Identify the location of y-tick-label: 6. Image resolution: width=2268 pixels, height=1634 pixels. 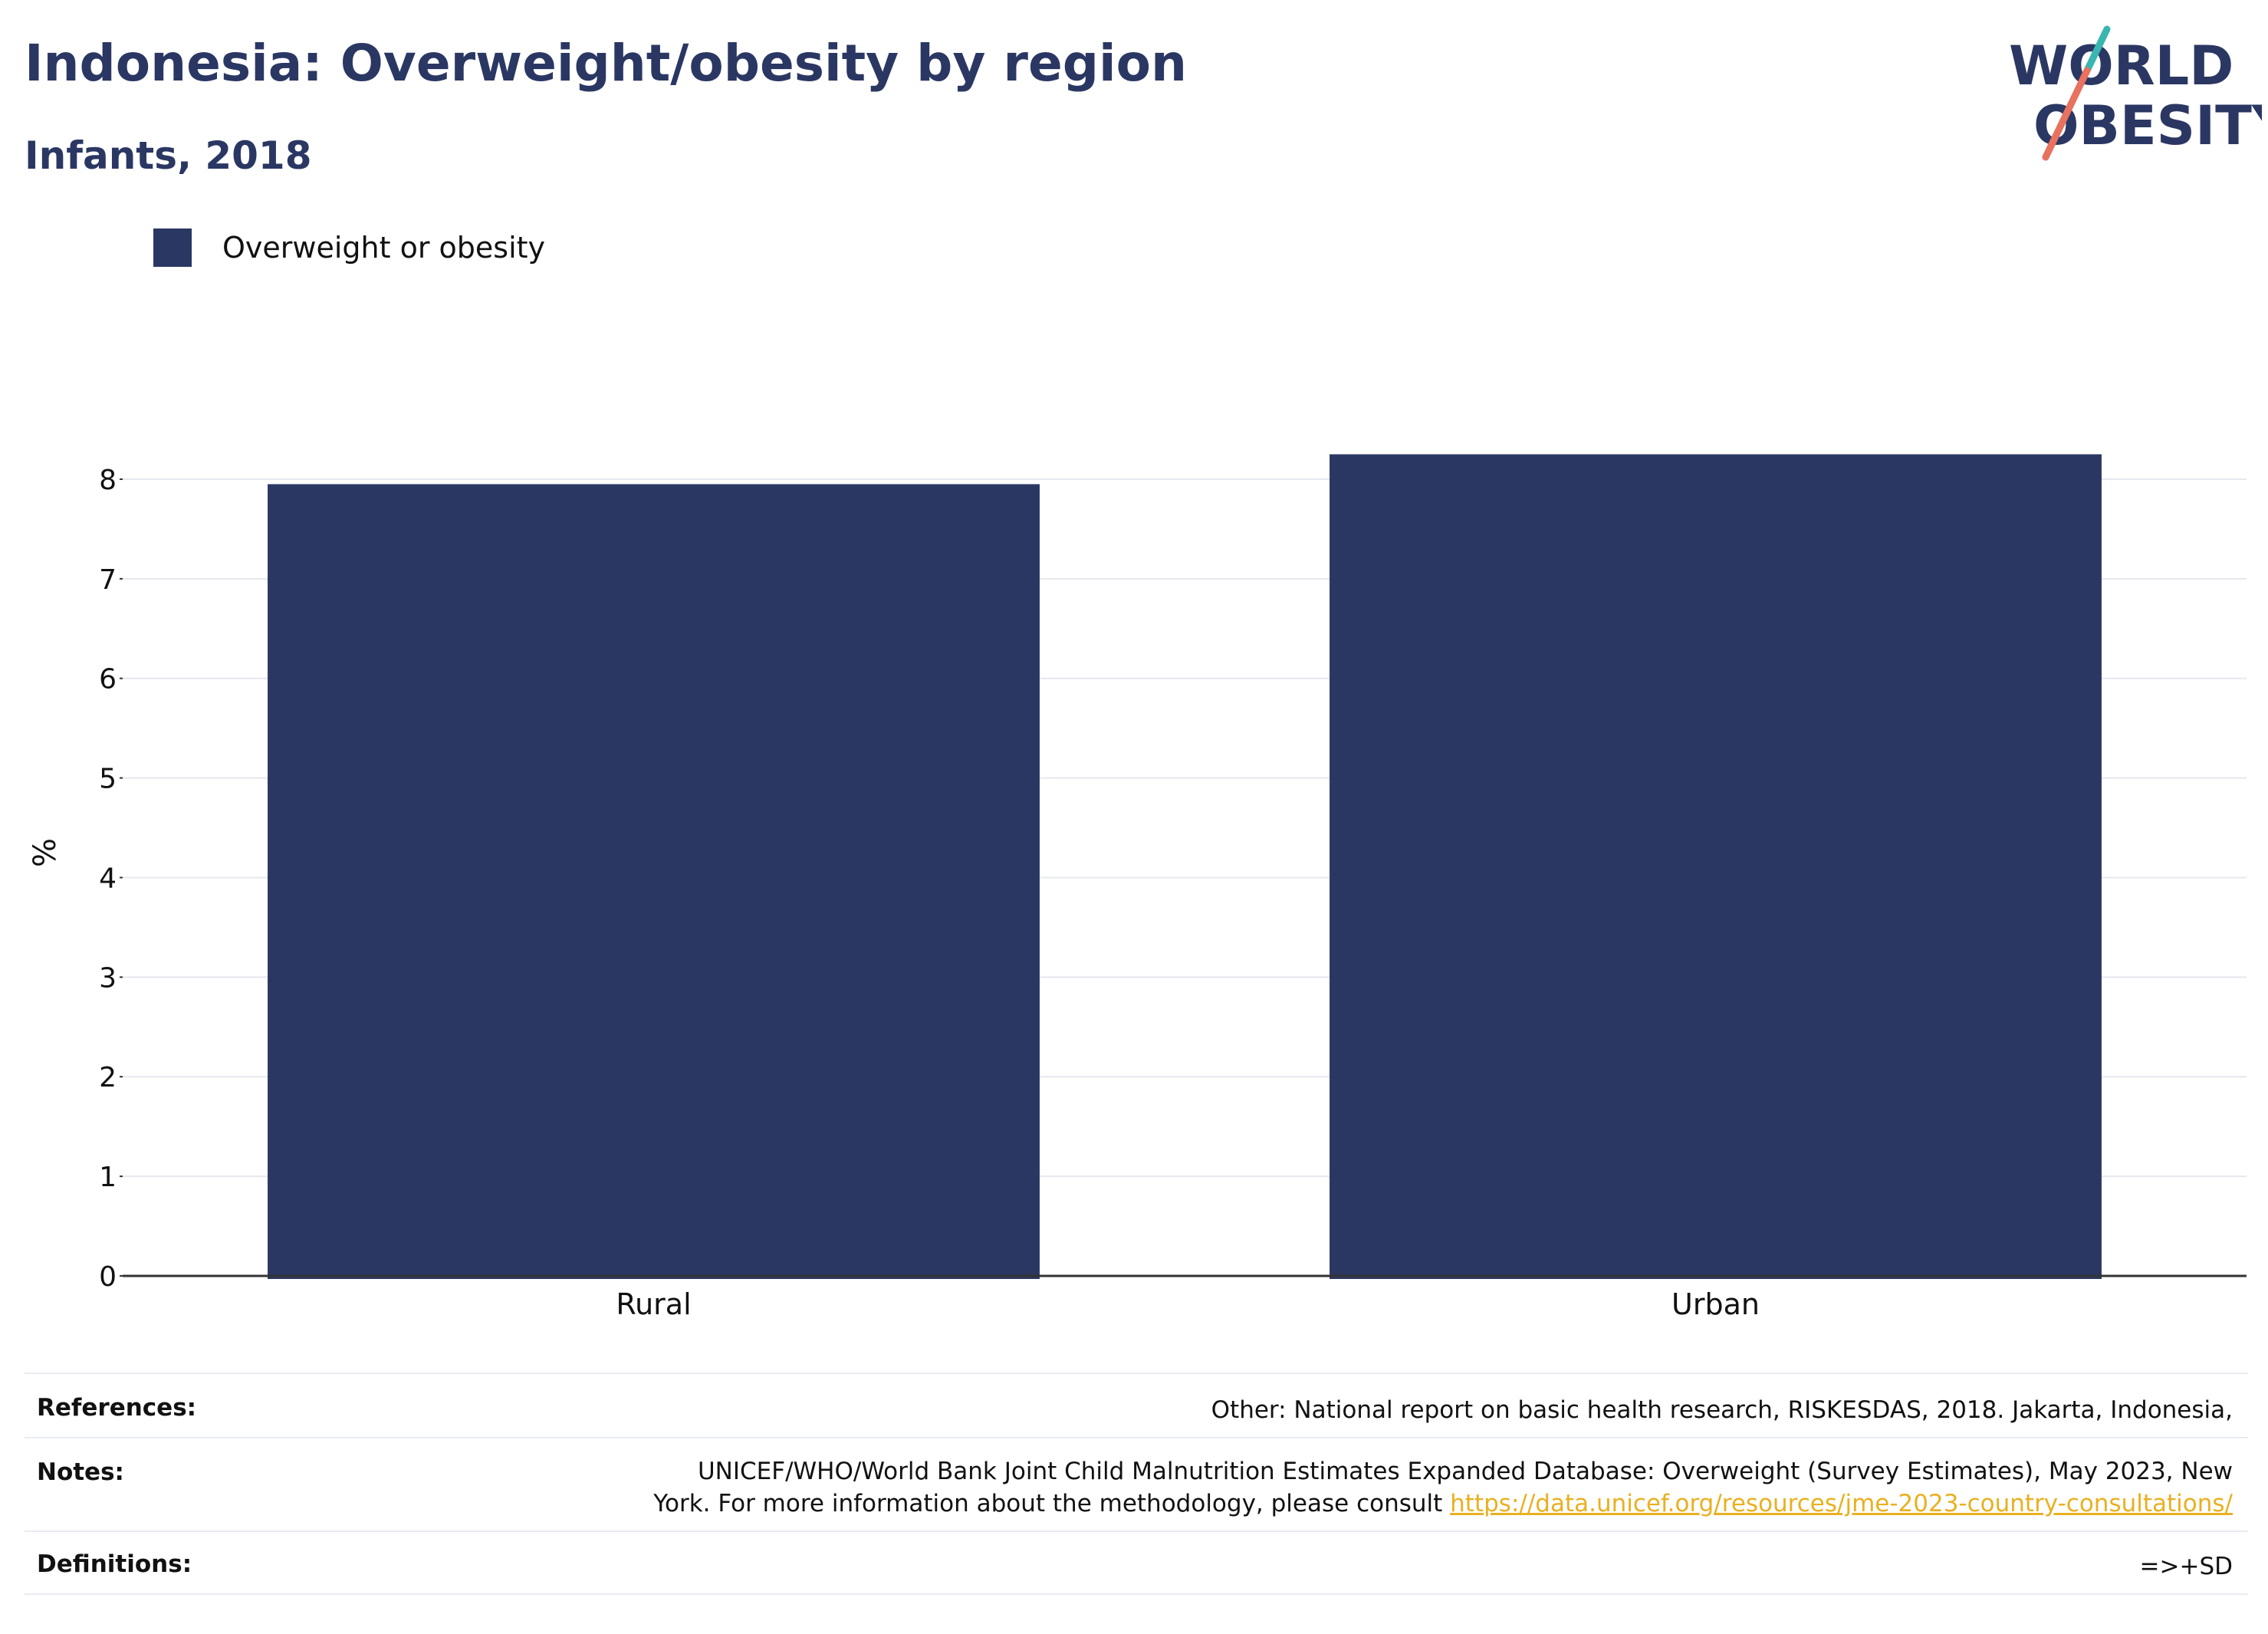
(108, 680).